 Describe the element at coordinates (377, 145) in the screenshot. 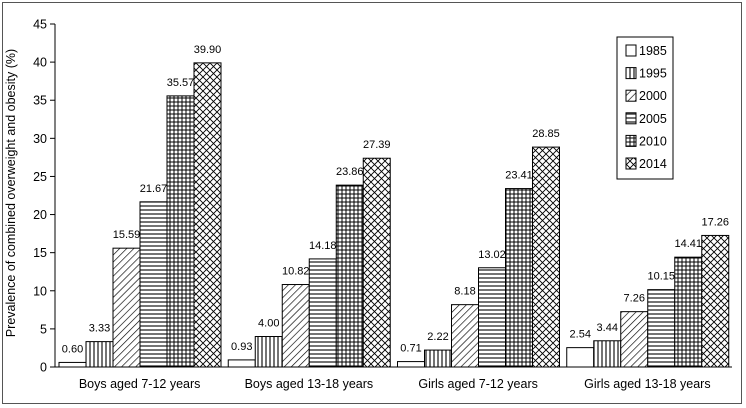

I see `data-label: 27.39` at that location.